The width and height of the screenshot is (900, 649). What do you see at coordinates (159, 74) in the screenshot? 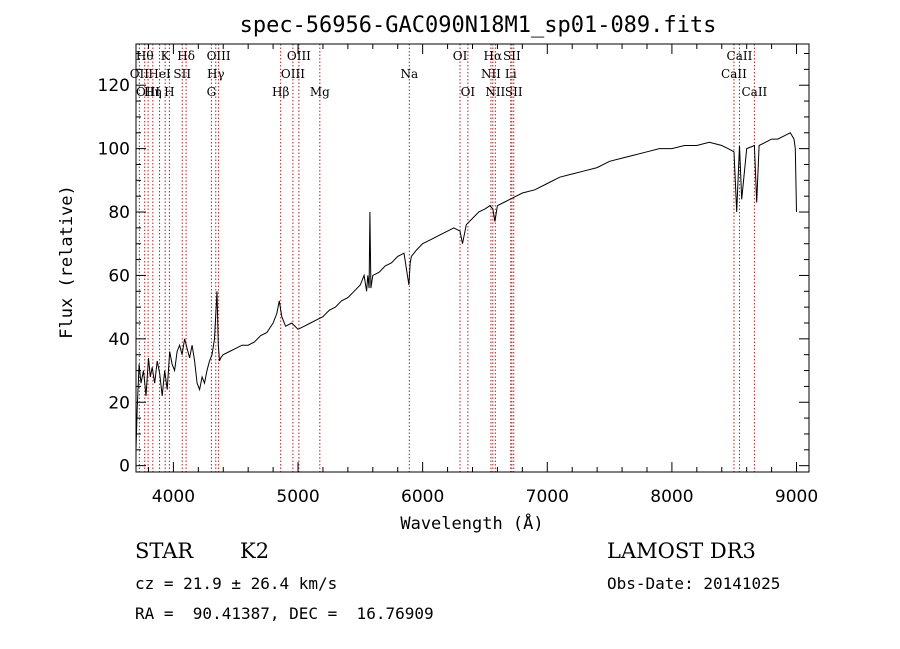
I see `emission-line-label: HeI` at bounding box center [159, 74].